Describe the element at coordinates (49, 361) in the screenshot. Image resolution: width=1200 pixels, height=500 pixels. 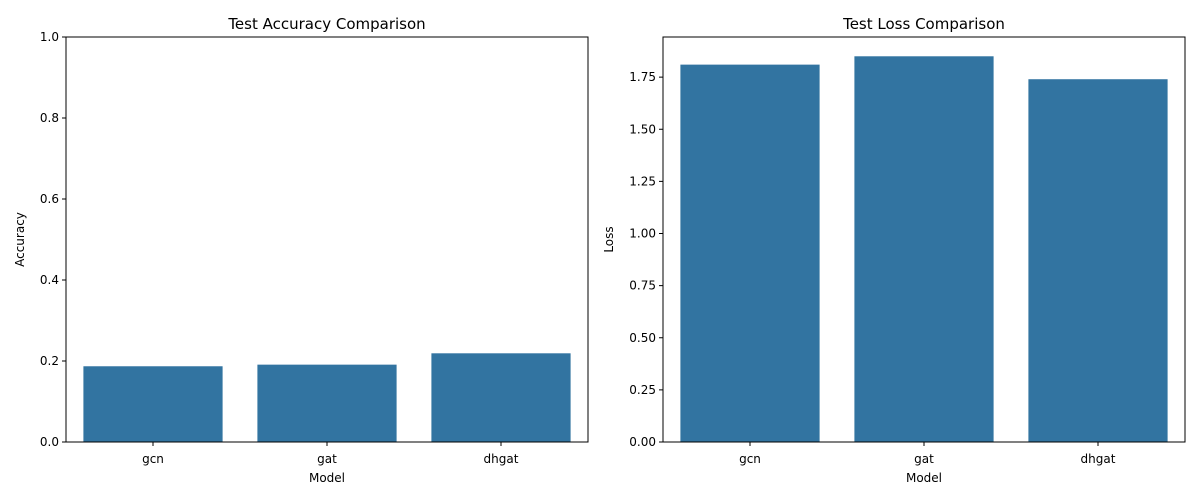
I see `y-tick-label: 0.2` at that location.